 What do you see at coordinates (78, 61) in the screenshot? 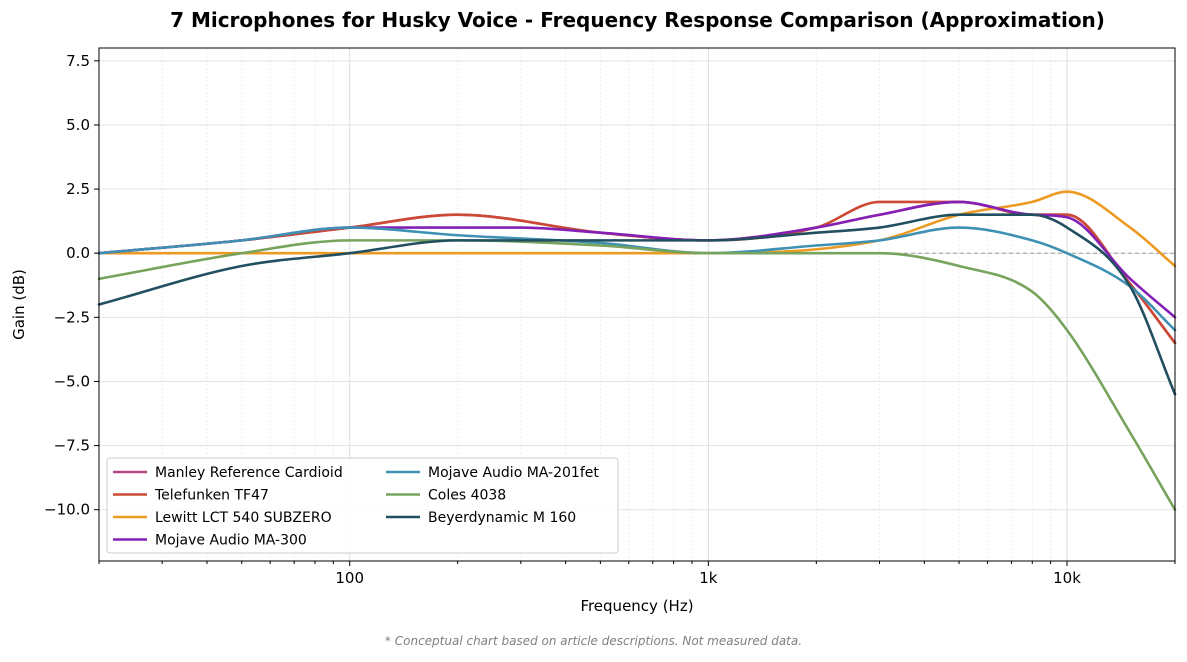
I see `y-tick-label: 7.5` at bounding box center [78, 61].